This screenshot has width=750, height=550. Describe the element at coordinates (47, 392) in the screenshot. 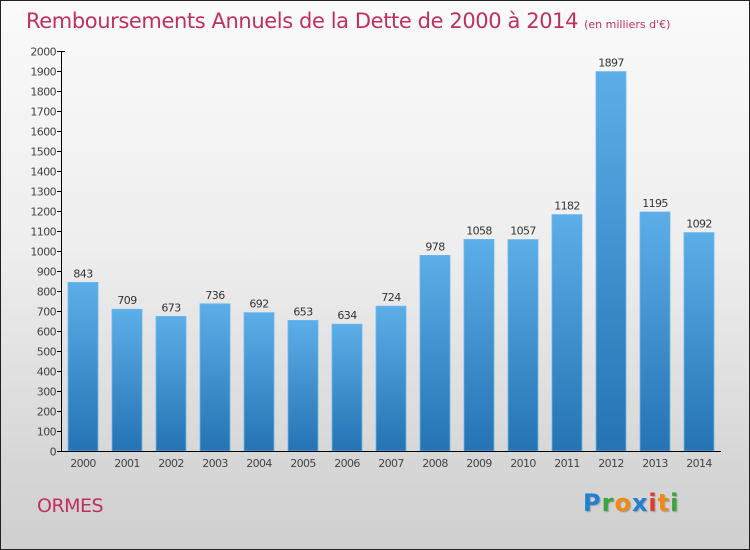

I see `y-tick-label: 300` at that location.